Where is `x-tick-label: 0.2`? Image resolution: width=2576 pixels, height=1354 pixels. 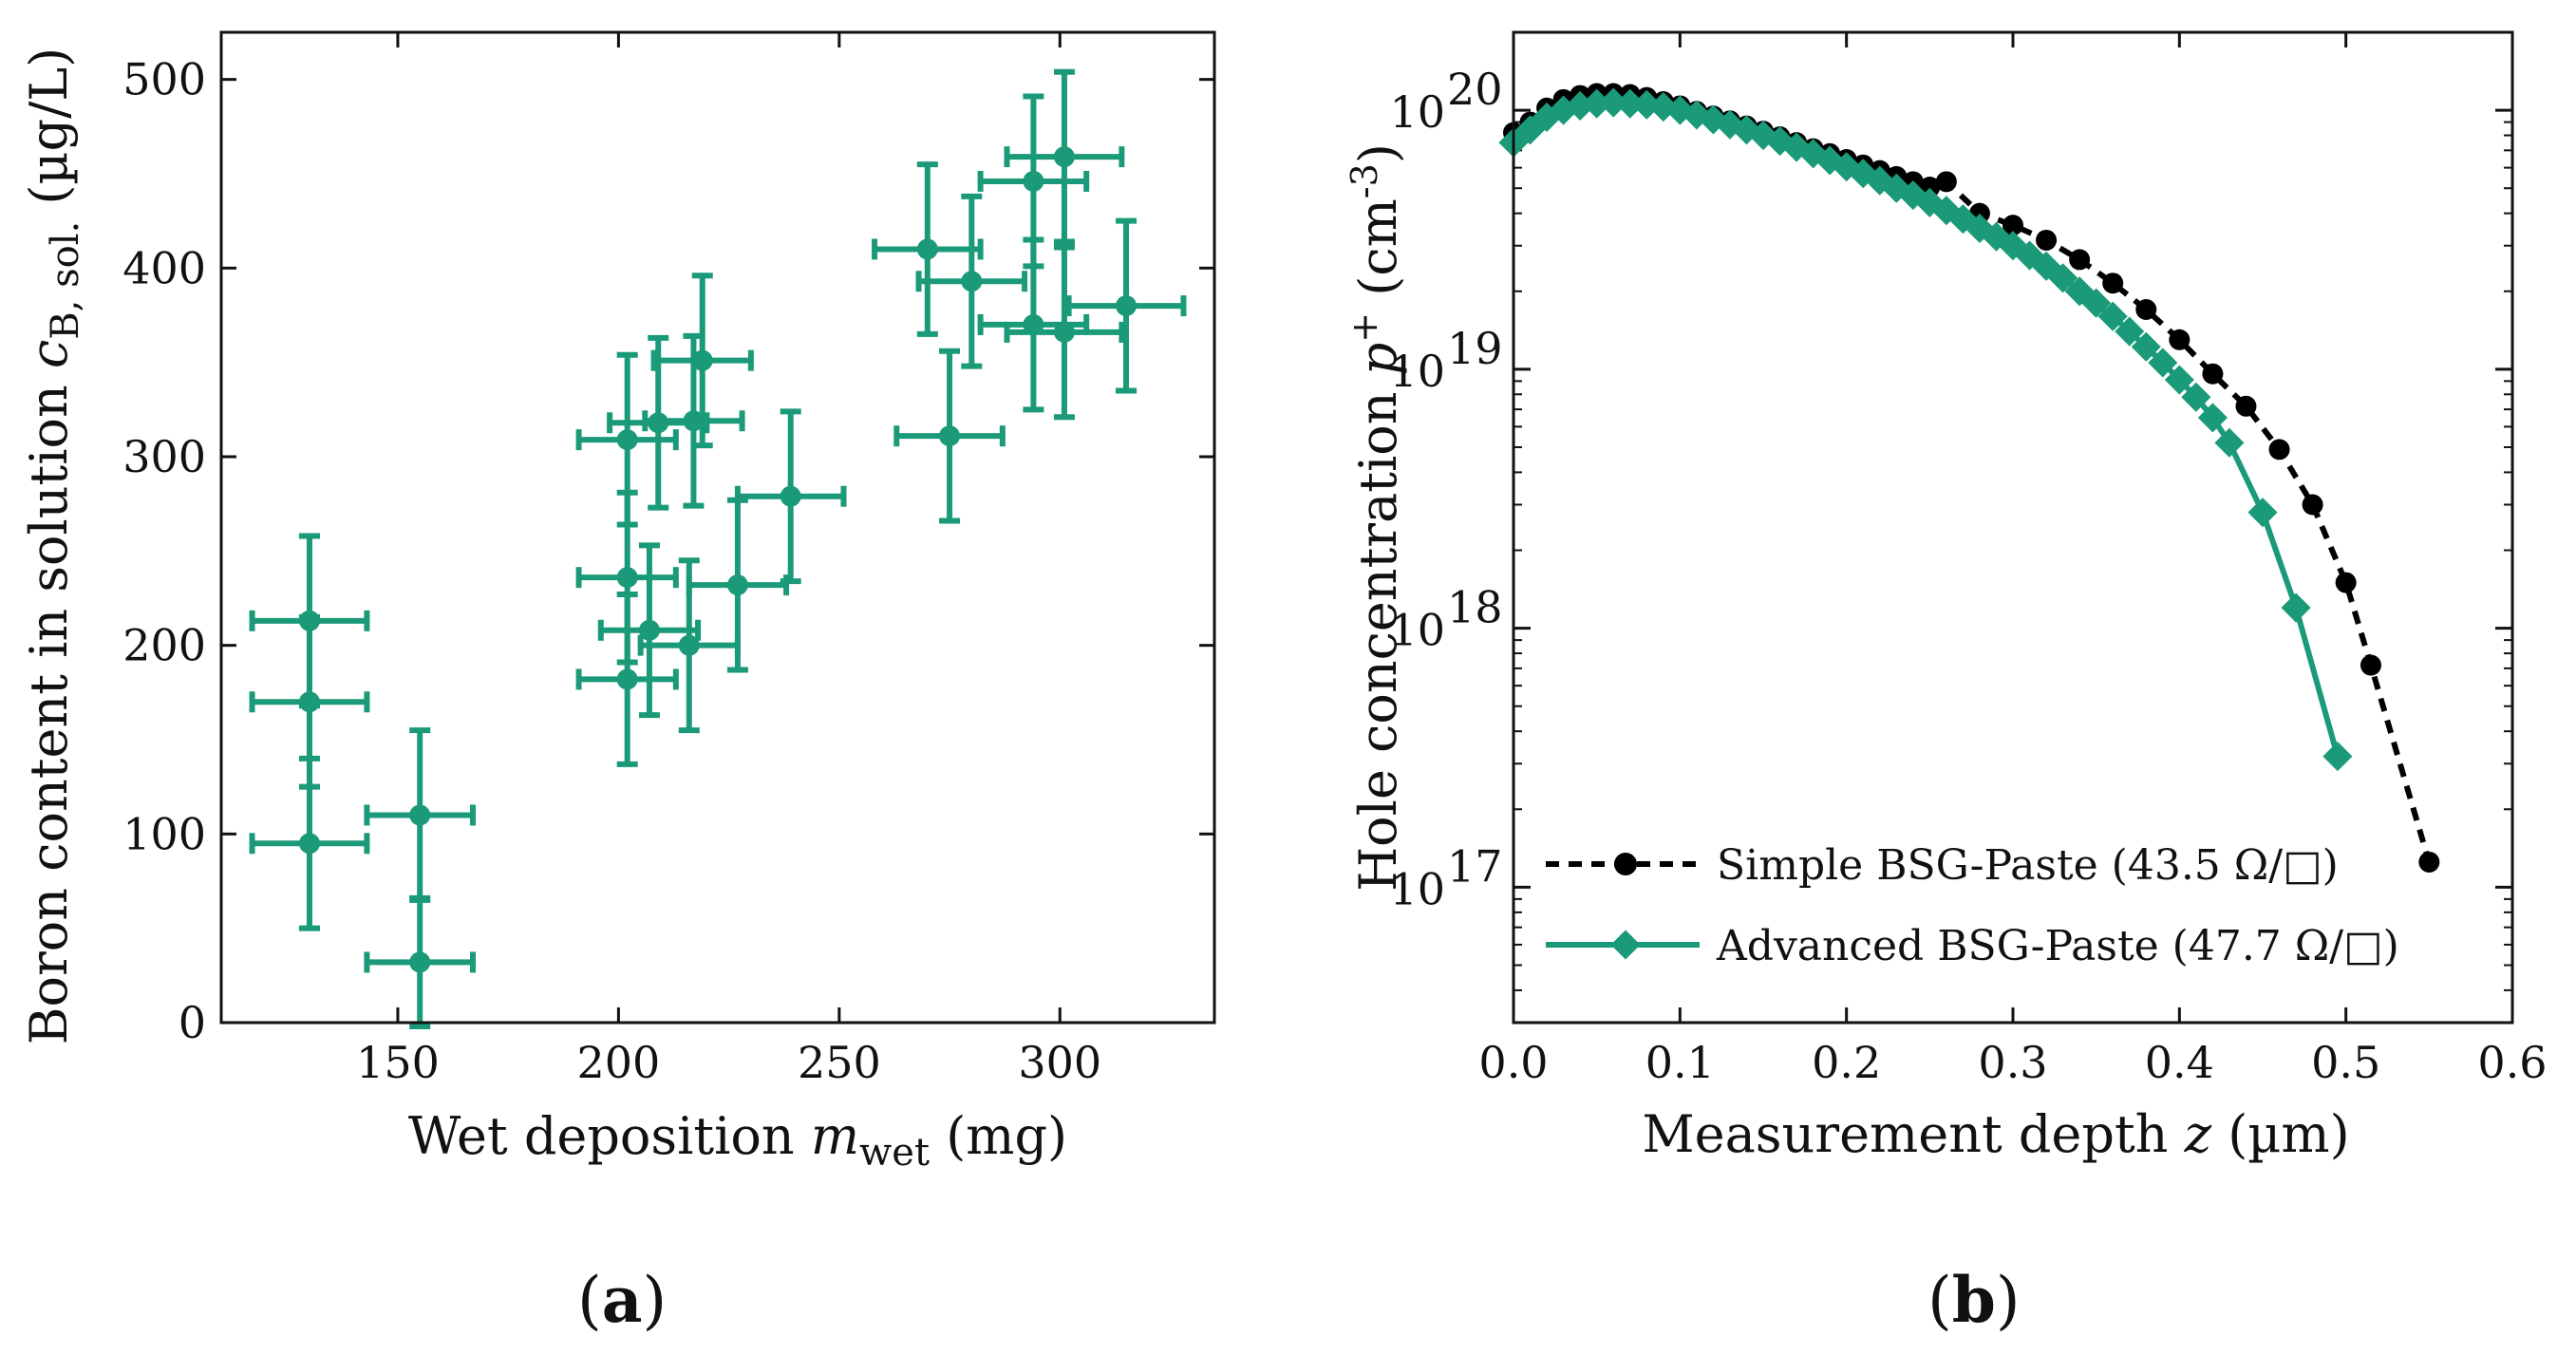 x-tick-label: 0.2 is located at coordinates (1846, 1062).